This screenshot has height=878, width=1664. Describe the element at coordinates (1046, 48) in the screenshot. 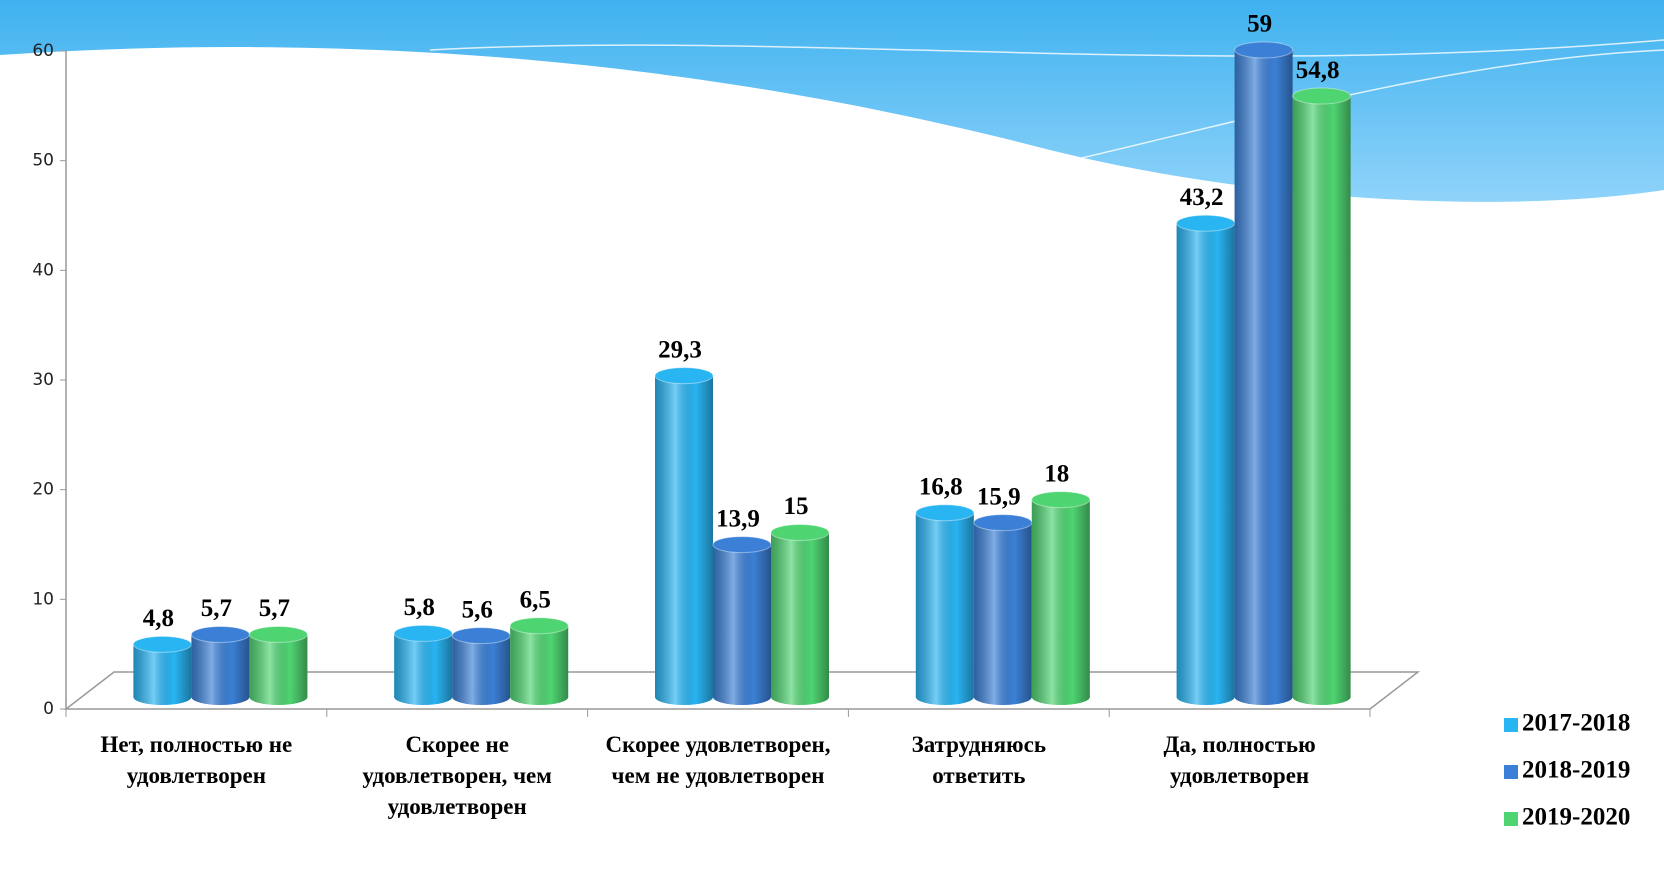

I see `background-wave` at that location.